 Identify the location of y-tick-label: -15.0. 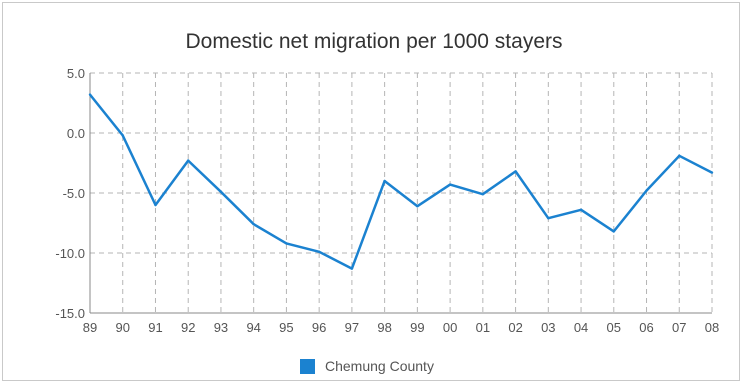
(70, 313).